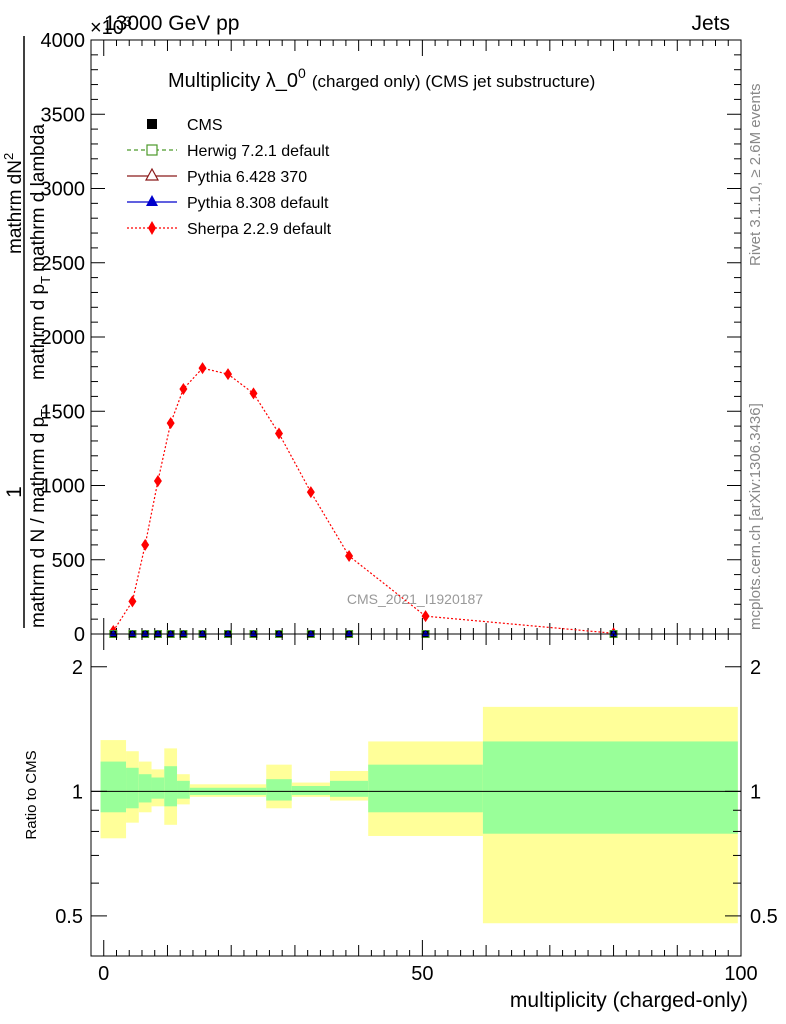 Image resolution: width=786 pixels, height=1024 pixels. I want to click on y-label-right2-sub: T, so click(45, 280).